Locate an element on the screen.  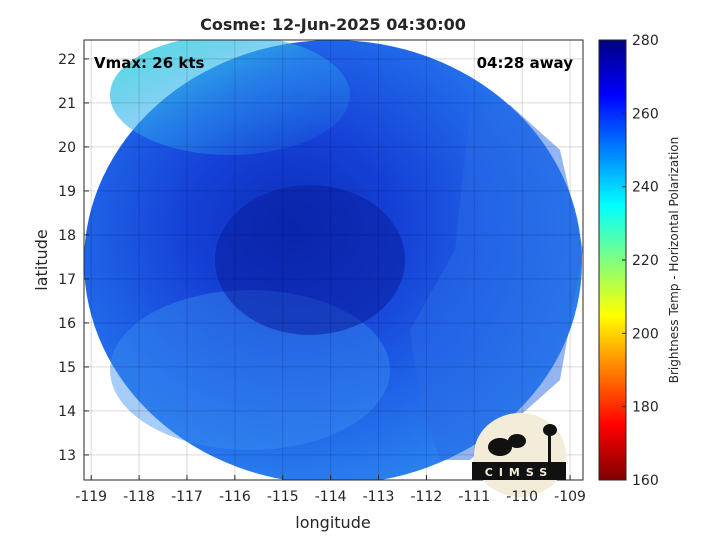
y-tick-label: 19 is located at coordinates (67, 192).